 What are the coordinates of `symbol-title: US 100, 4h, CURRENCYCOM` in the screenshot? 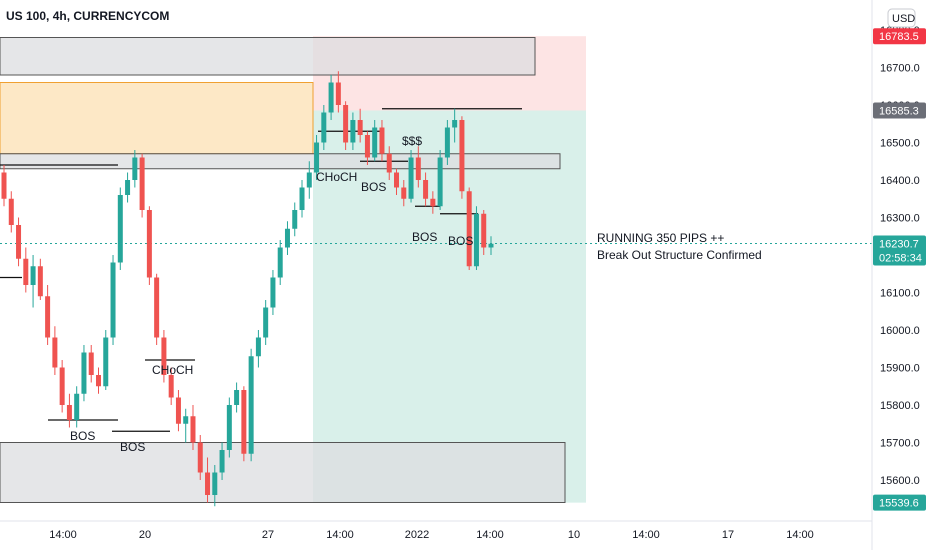 It's located at (87, 16).